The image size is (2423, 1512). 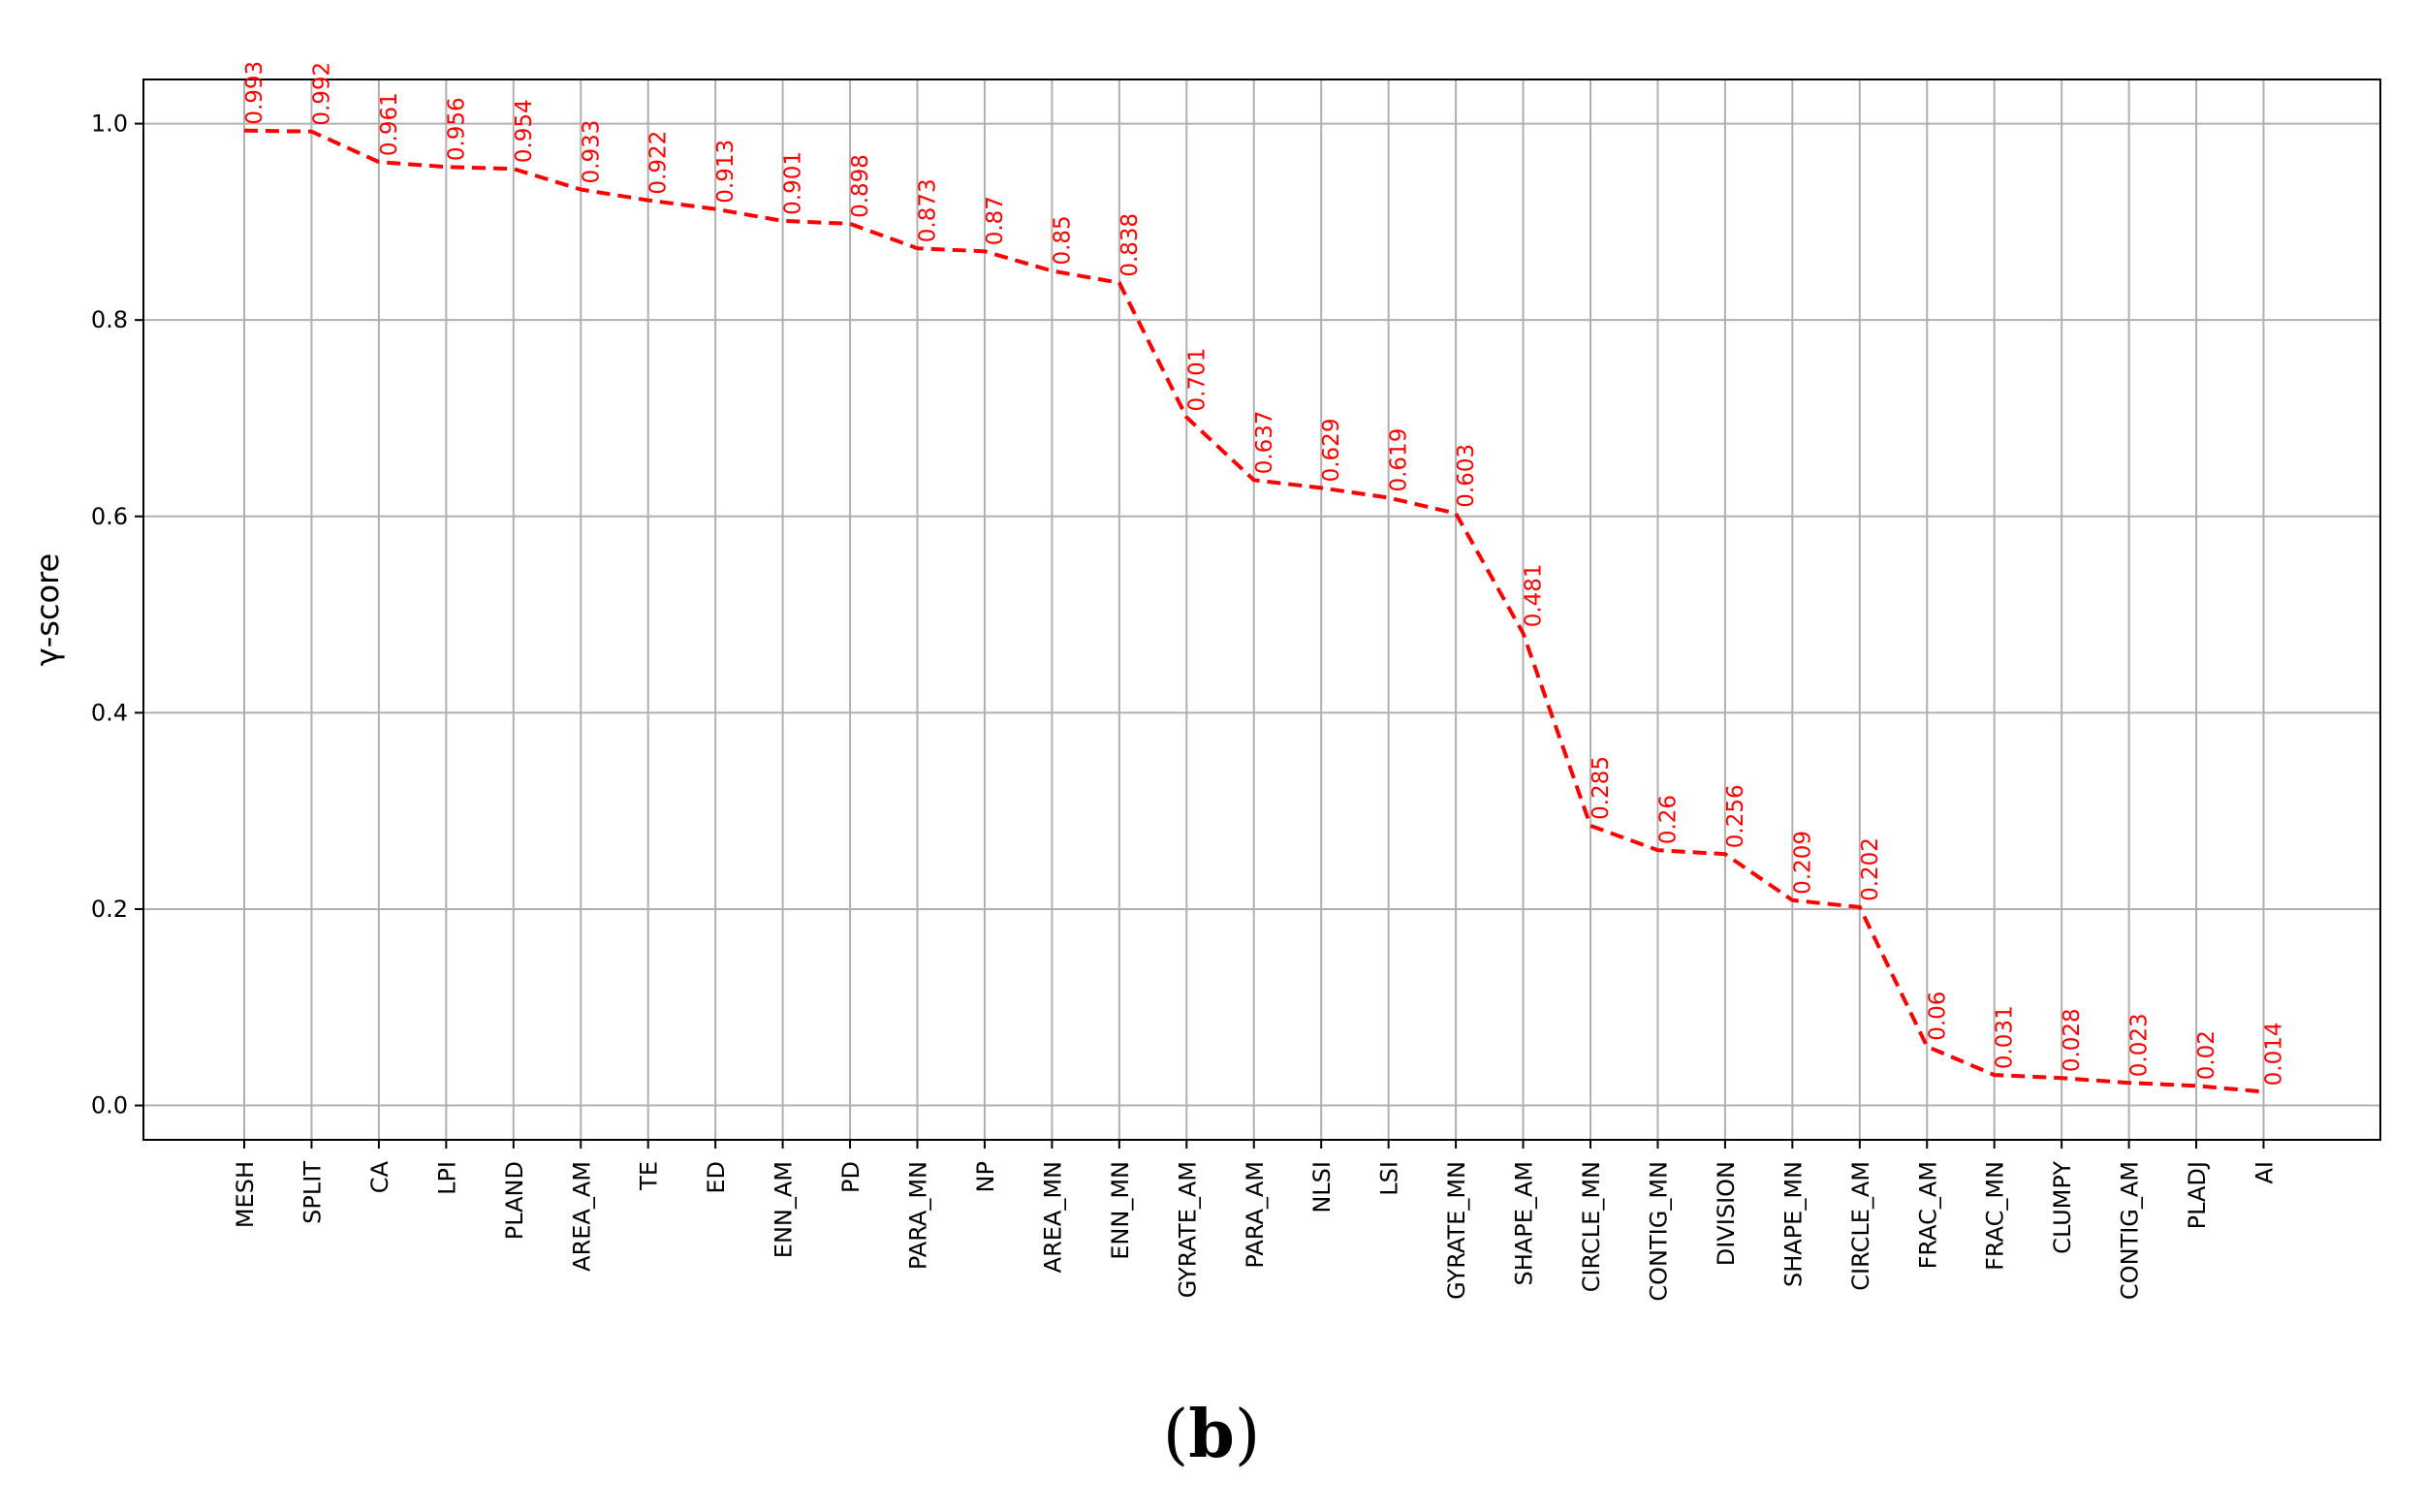 What do you see at coordinates (1389, 1179) in the screenshot?
I see `x-tick-label: LSI` at bounding box center [1389, 1179].